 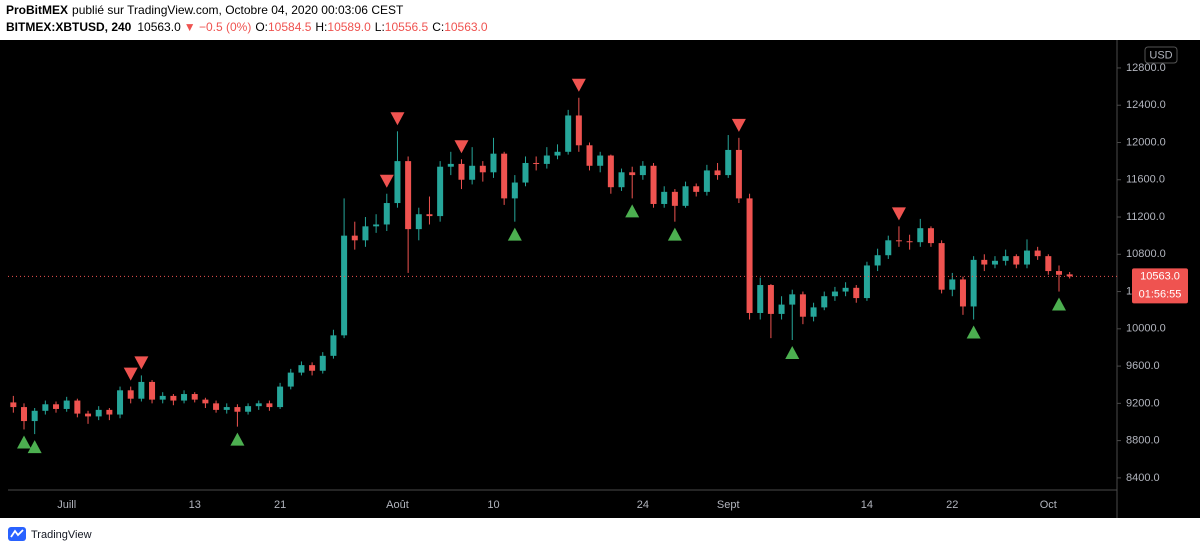 What do you see at coordinates (69, 27) in the screenshot?
I see `symbol: BITMEX:XBTUSD, 240` at bounding box center [69, 27].